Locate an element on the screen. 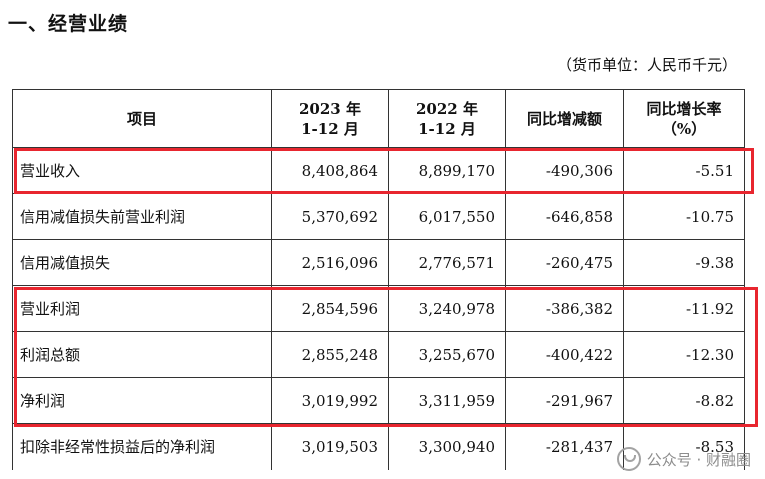 The image size is (765, 479). value-2023: 3,019,992 is located at coordinates (330, 400).